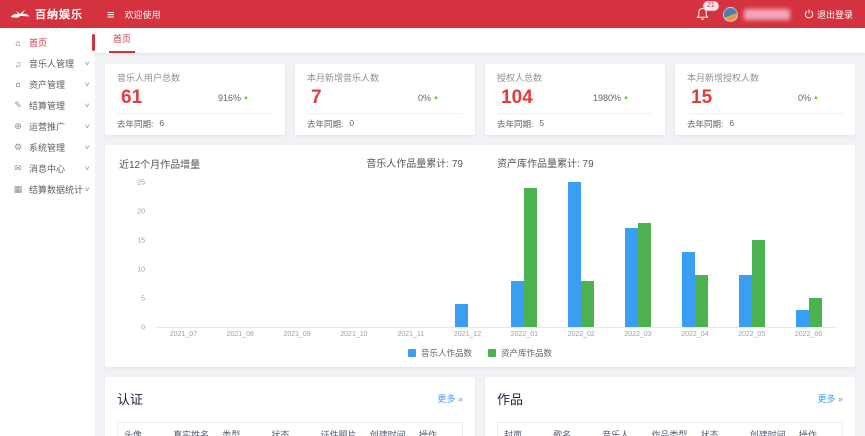 This screenshot has width=865, height=436. Describe the element at coordinates (47, 42) in the screenshot. I see `sidebar-item-首页: ⌂ 首页` at that location.